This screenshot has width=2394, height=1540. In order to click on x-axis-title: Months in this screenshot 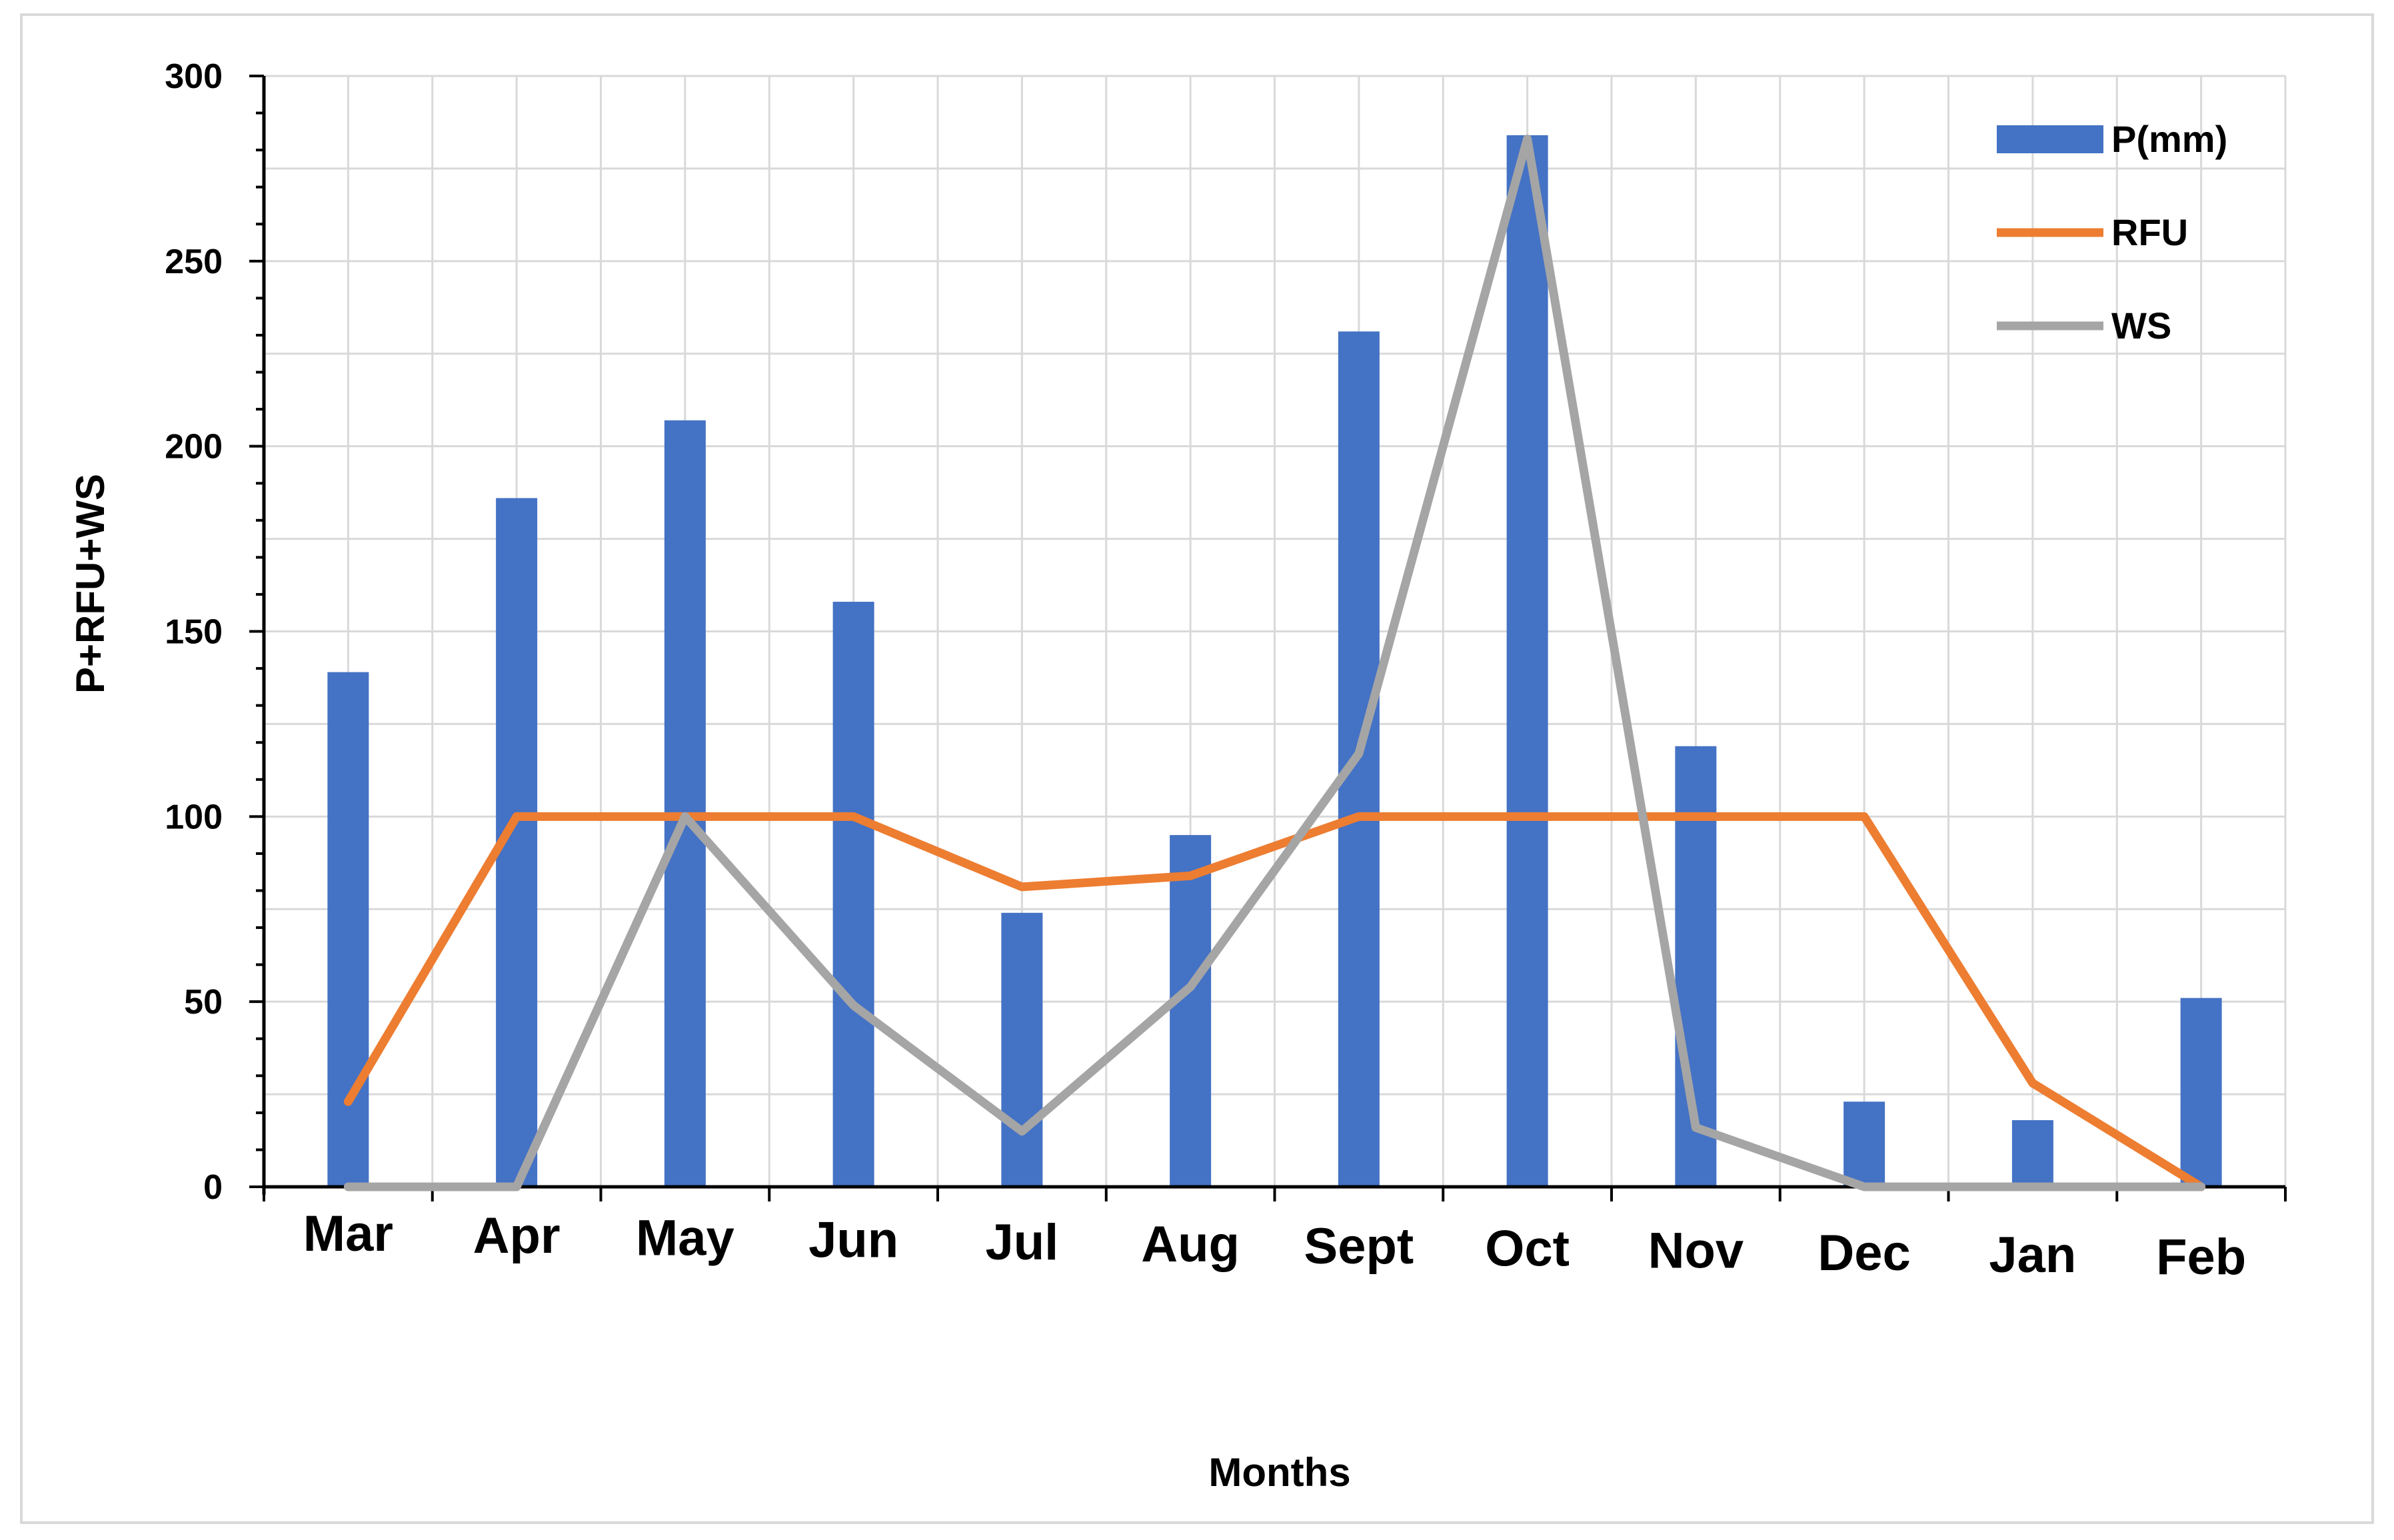, I will do `click(1279, 1472)`.